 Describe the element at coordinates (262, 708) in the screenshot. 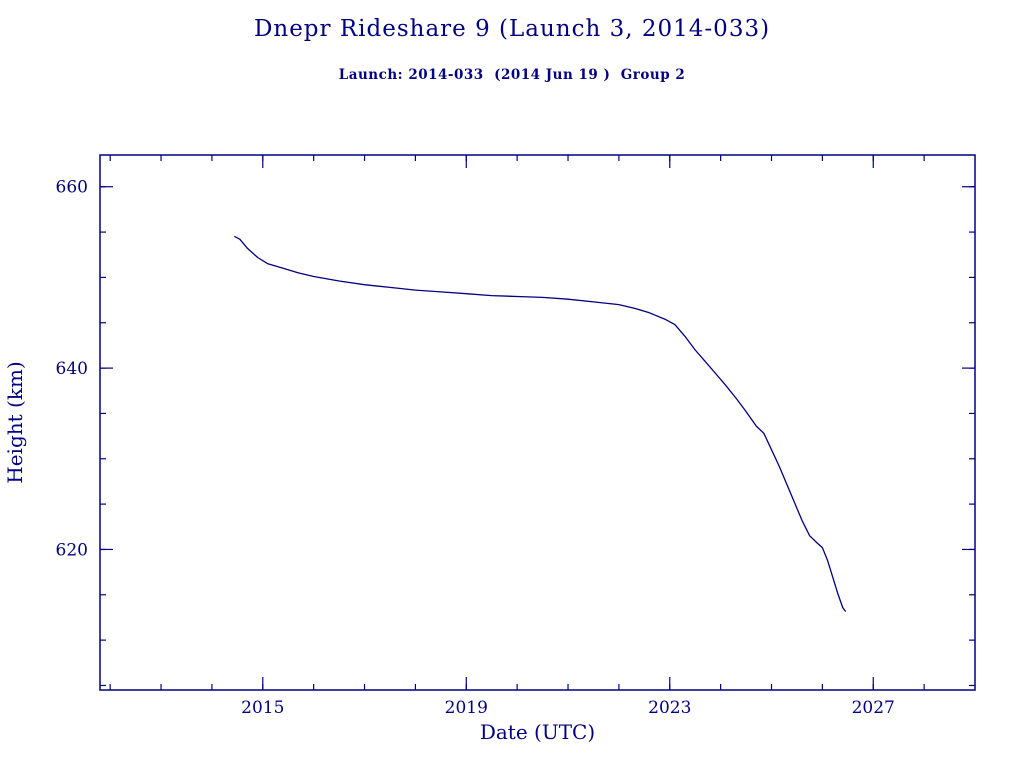

I see `x-tick-label: 2015` at that location.